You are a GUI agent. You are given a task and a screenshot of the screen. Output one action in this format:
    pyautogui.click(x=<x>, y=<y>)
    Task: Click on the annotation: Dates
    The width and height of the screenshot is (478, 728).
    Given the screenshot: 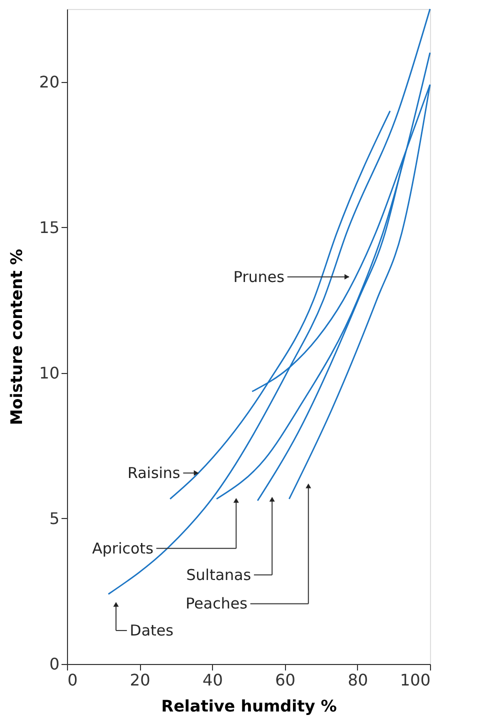 What is the action you would take?
    pyautogui.click(x=152, y=631)
    